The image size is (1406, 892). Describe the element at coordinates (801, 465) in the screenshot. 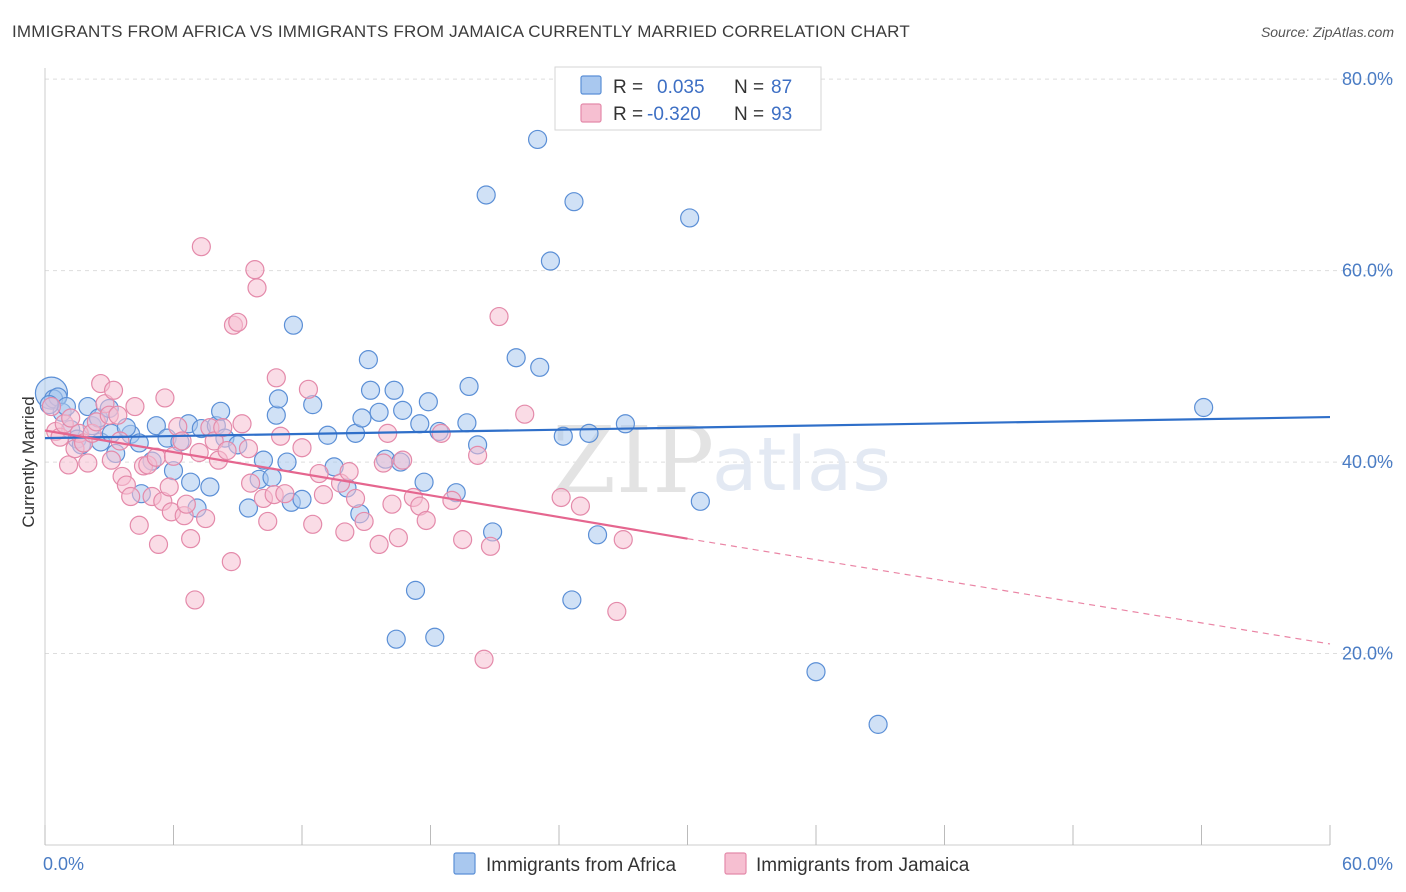

I see `watermark-atlas: atlas` at that location.